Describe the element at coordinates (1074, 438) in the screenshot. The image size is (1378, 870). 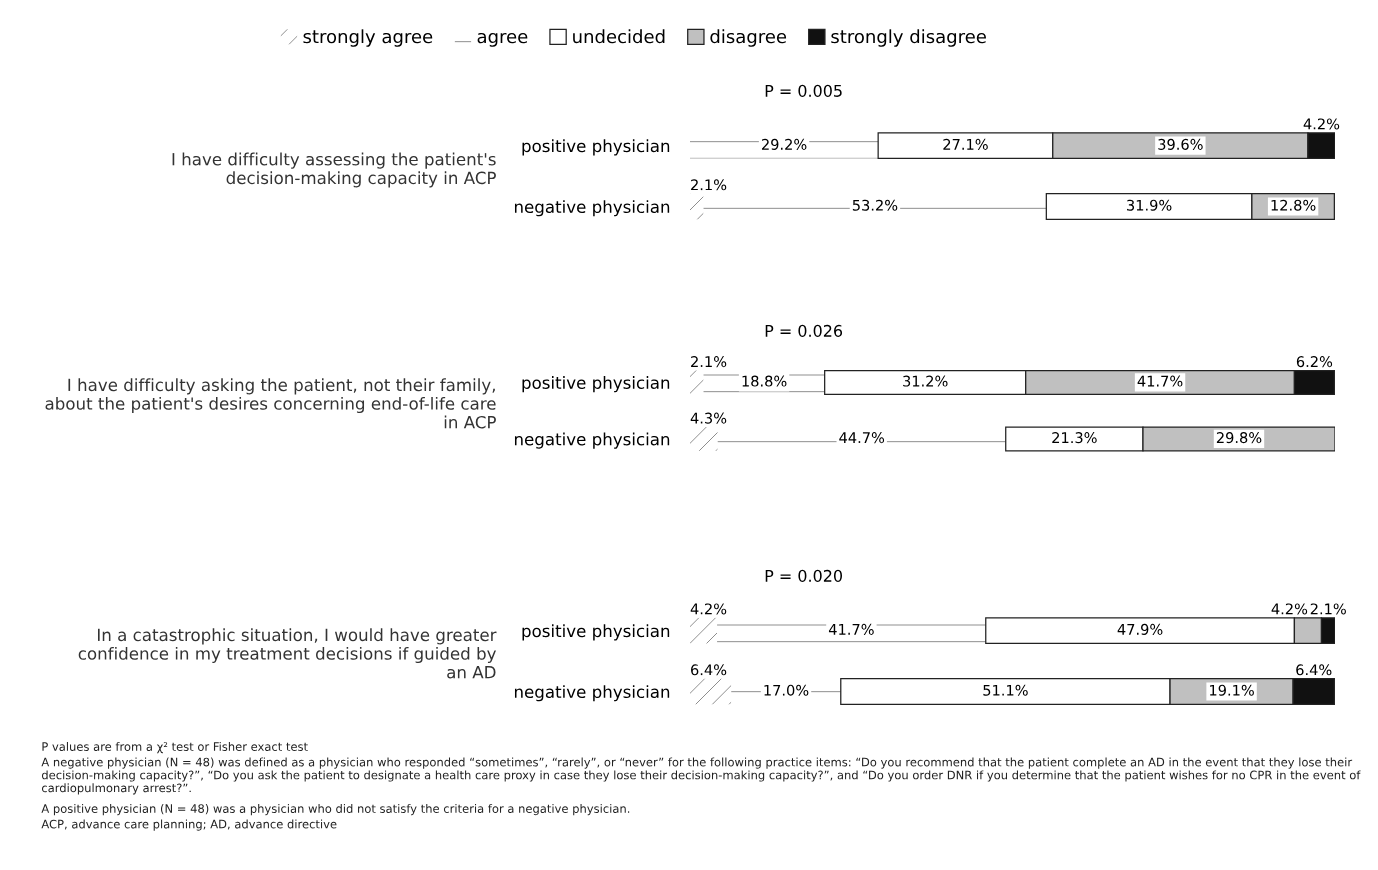
I see `data-label: 21.3%` at that location.